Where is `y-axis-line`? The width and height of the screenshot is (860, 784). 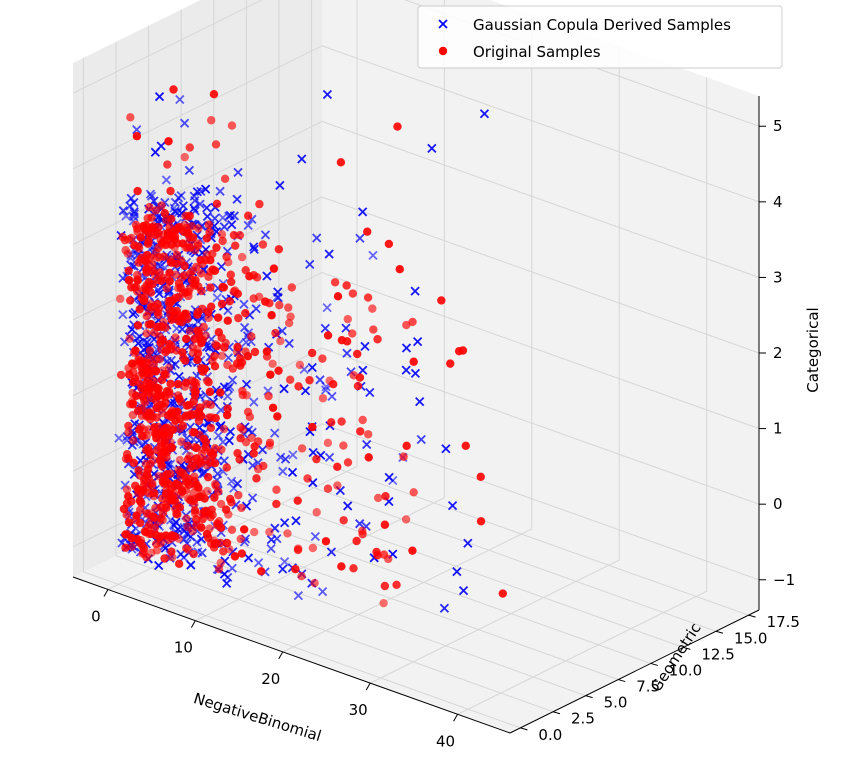
y-axis-line is located at coordinates (634, 671).